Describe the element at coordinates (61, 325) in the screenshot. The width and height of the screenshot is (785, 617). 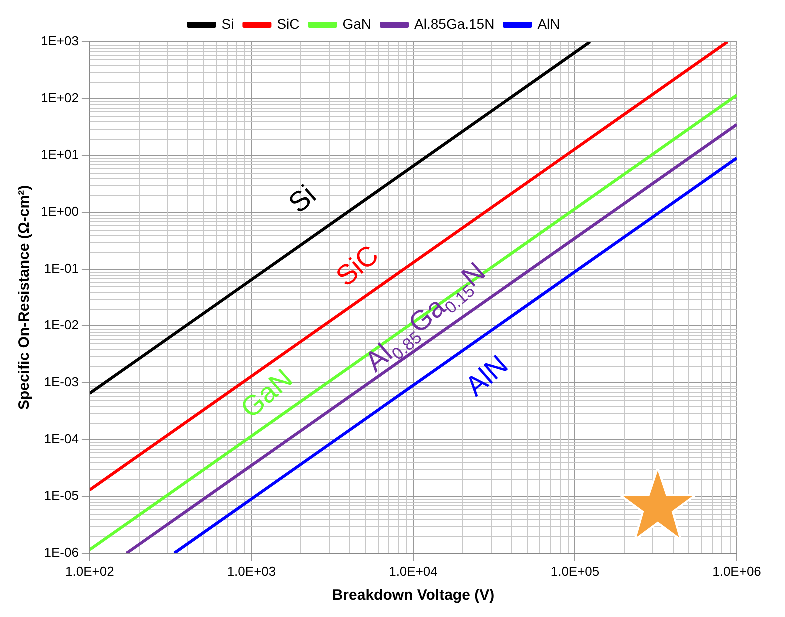
I see `y-tick-label: 1E-02` at that location.